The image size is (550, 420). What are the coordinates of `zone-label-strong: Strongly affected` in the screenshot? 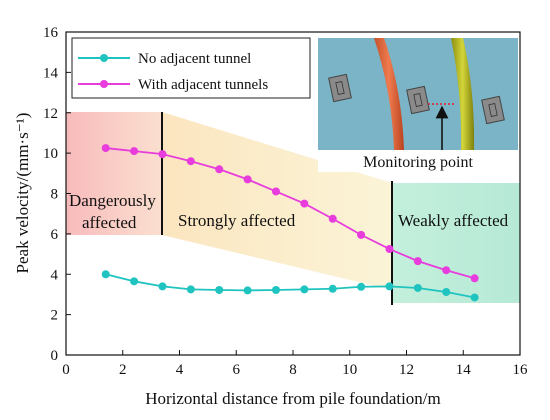 It's located at (237, 220).